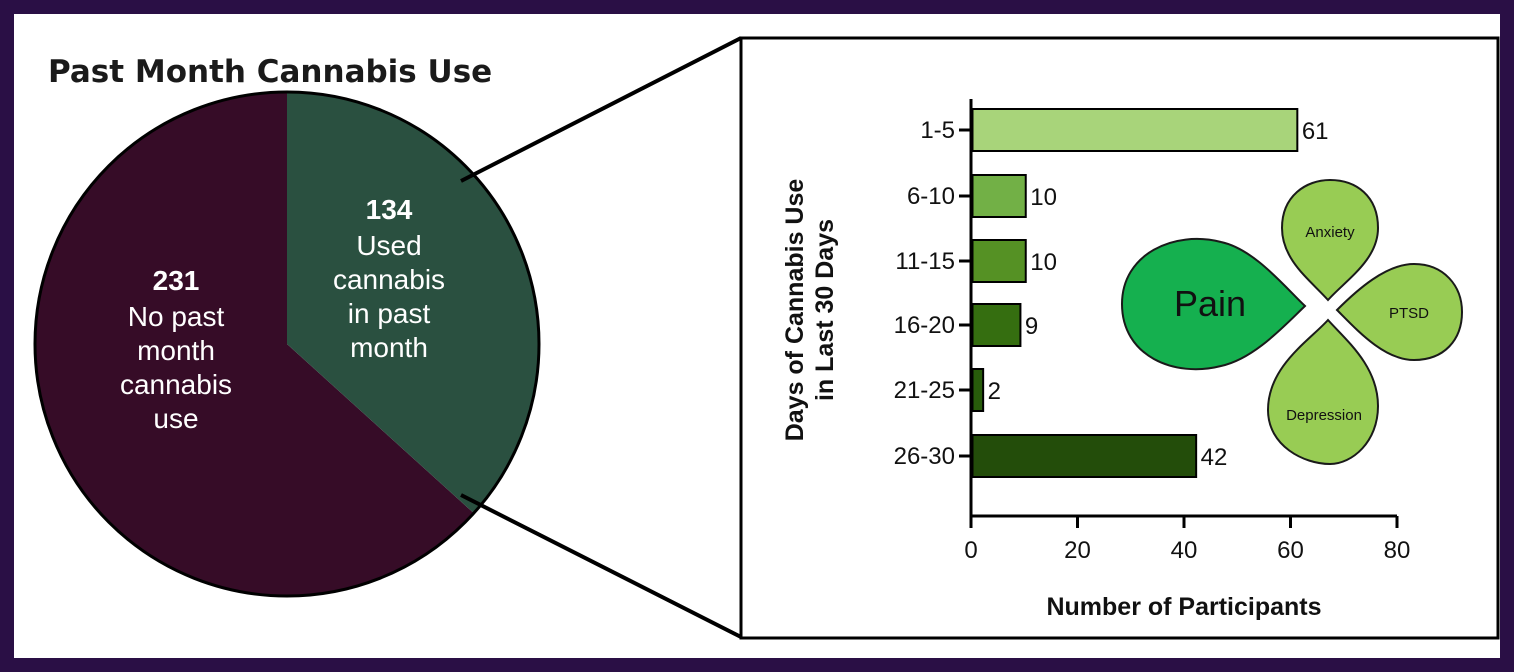  Describe the element at coordinates (176, 316) in the screenshot. I see `pie-category-label-line: No past` at that location.